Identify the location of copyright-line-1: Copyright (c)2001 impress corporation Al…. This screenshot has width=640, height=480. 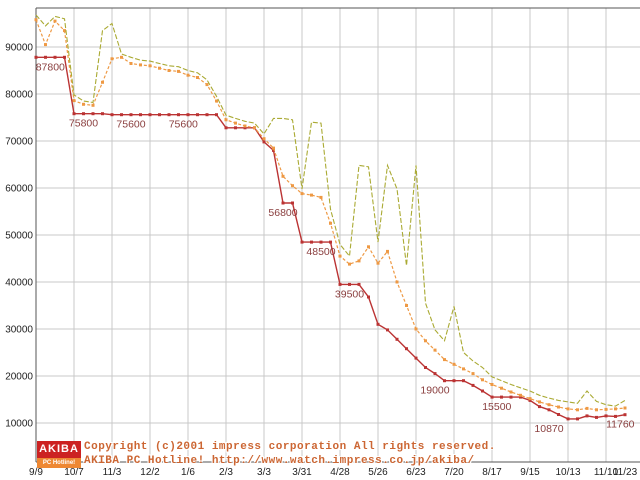
(290, 447).